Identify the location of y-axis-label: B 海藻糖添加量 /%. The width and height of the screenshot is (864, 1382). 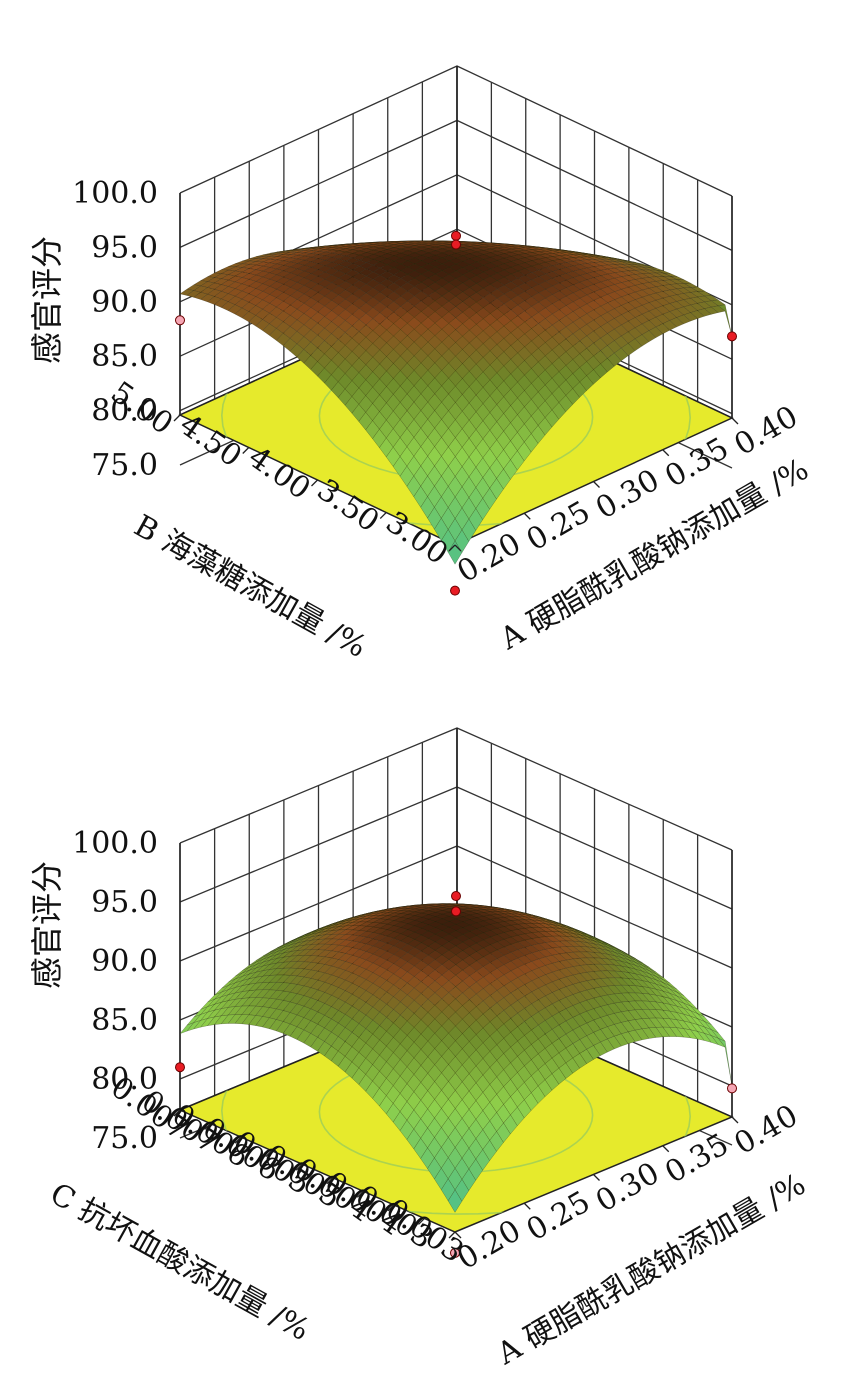
(250, 586).